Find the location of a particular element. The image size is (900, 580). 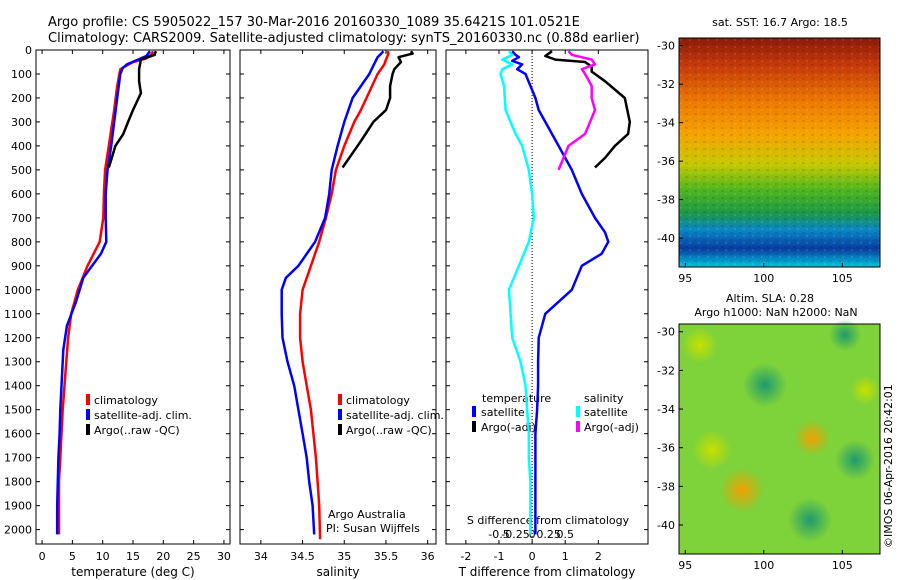

x-tick-label: 30 is located at coordinates (224, 556).